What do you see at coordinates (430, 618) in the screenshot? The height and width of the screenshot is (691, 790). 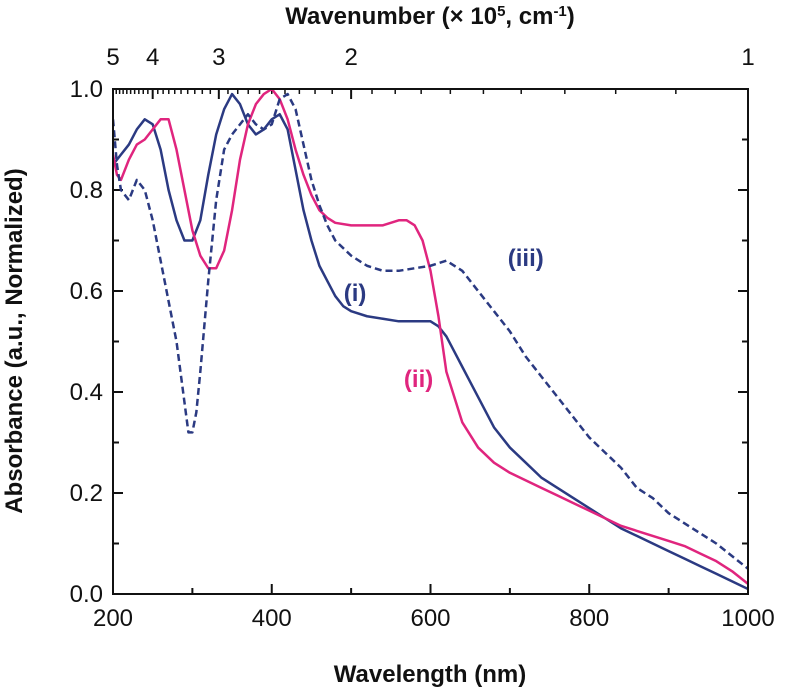 I see `x-tick-label: 600` at bounding box center [430, 618].